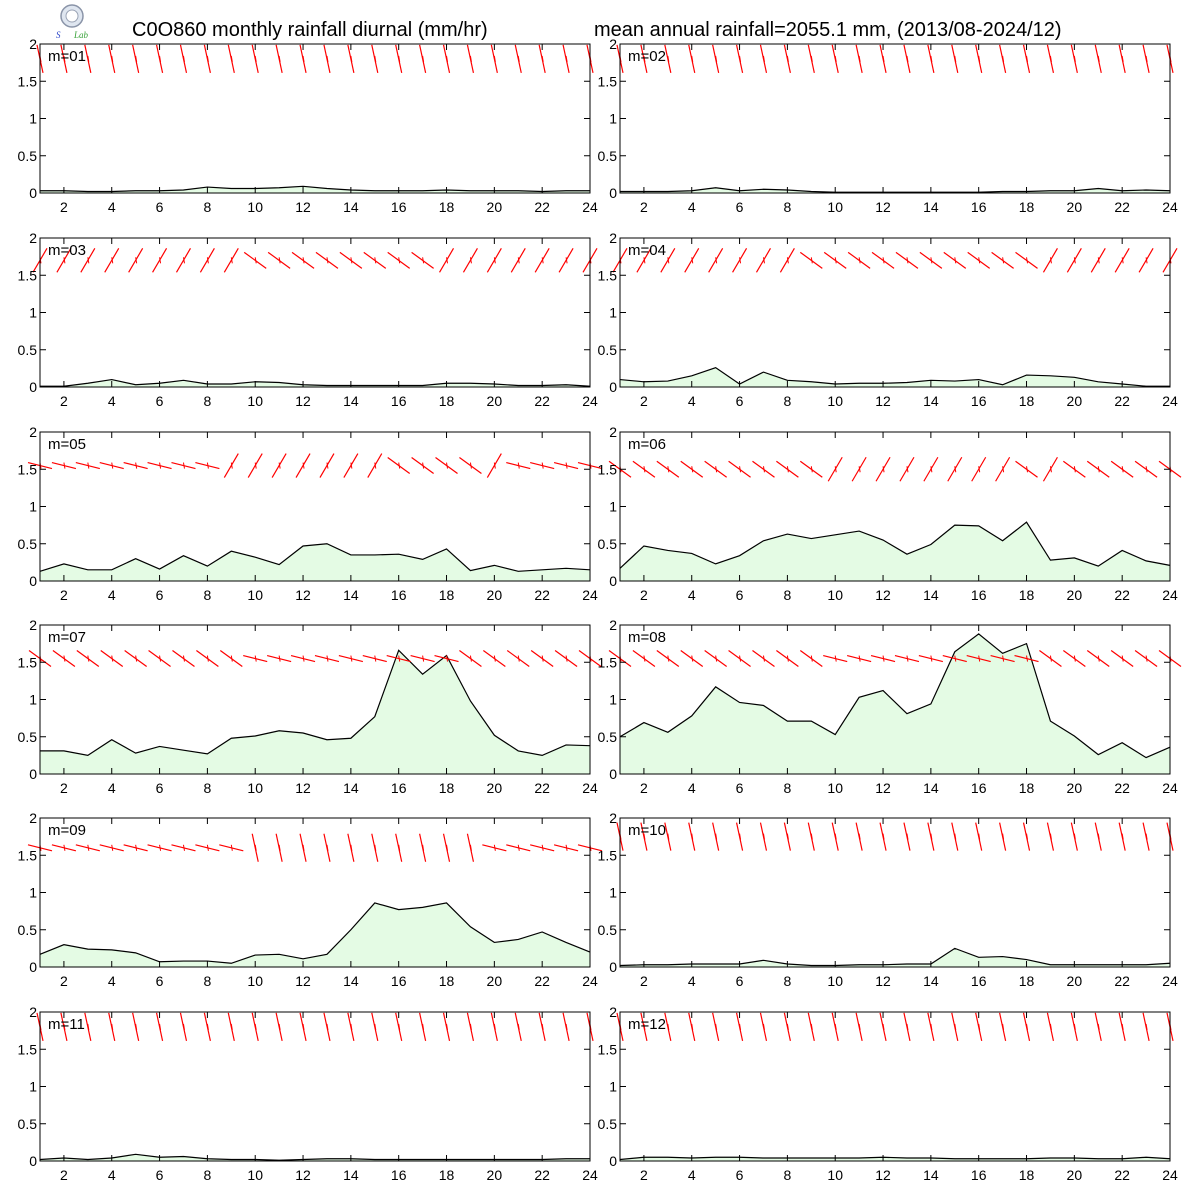 This screenshot has height=1200, width=1200. Describe the element at coordinates (895, 892) in the screenshot. I see `panel-frame` at that location.